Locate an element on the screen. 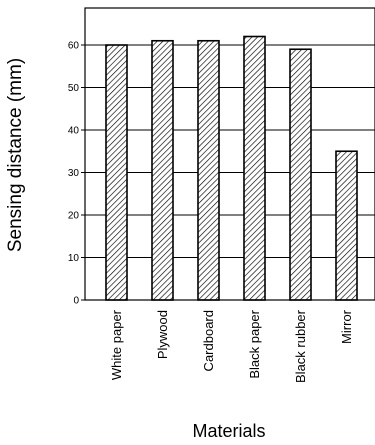  bar-black-paper is located at coordinates (254, 168).